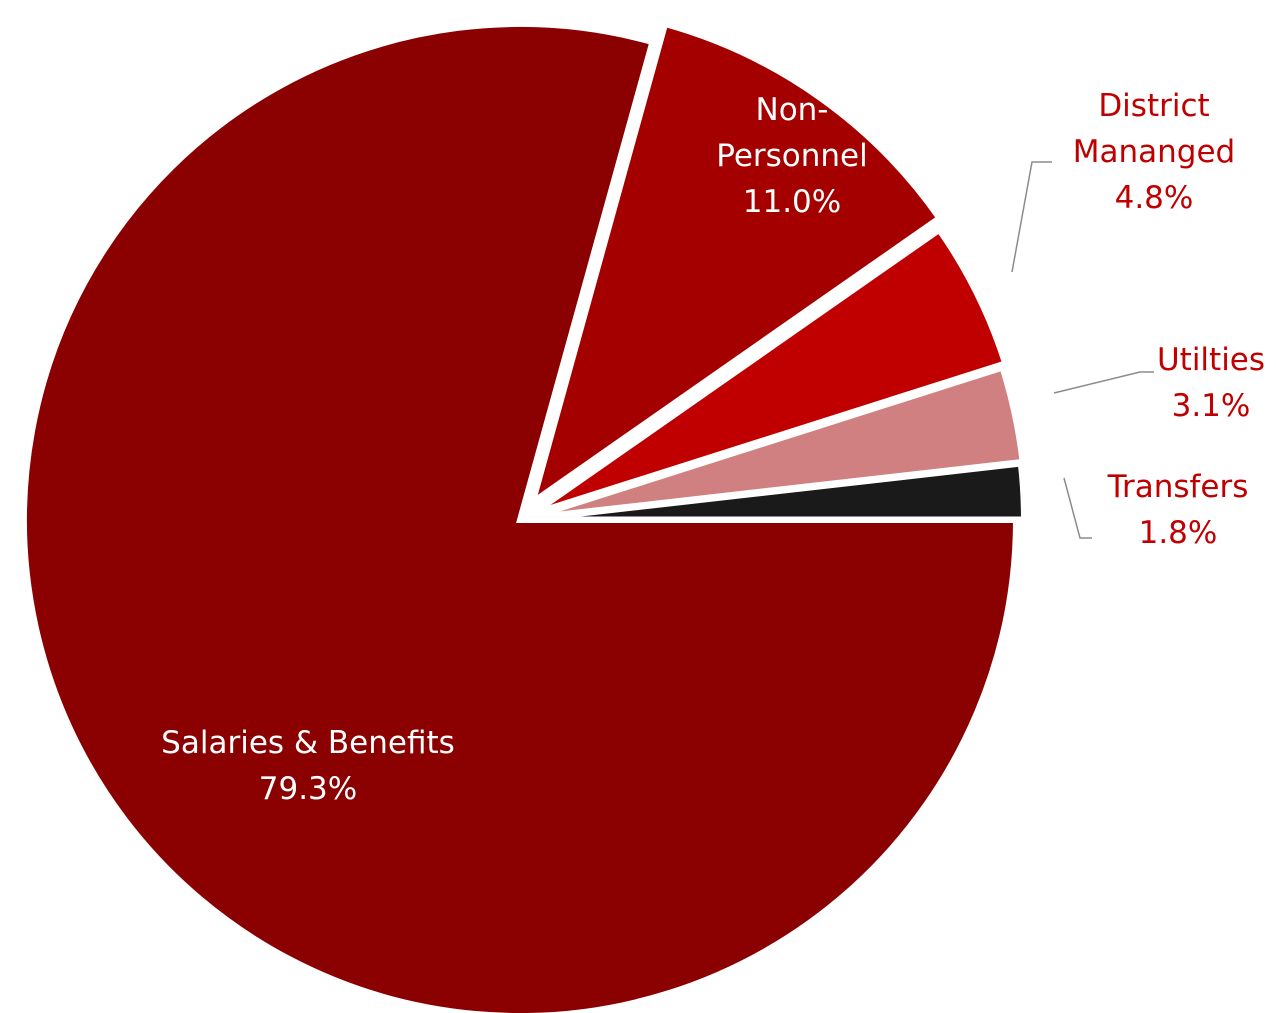  I want to click on value-label-district-mananged: 4.8%, so click(1154, 198).